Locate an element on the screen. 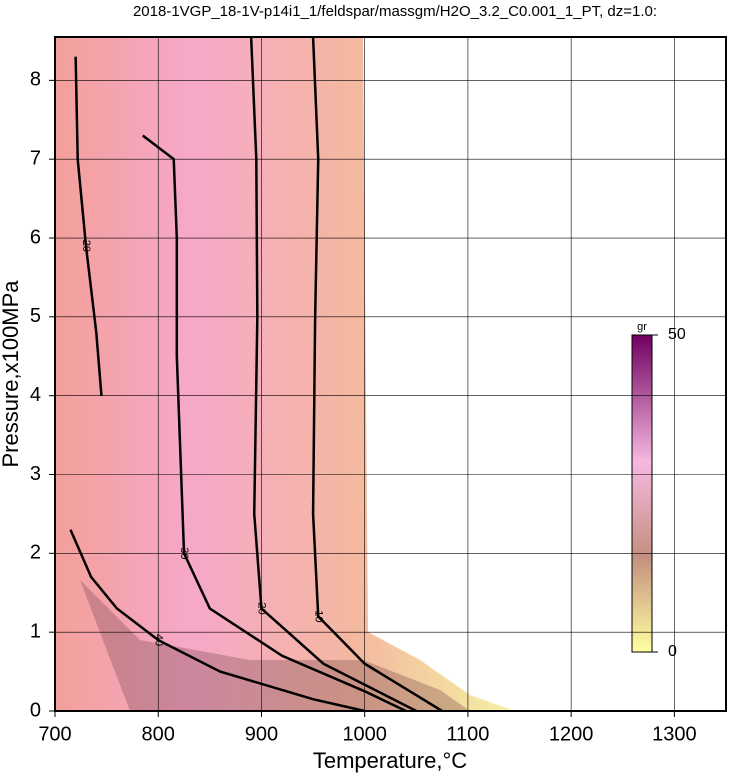 The height and width of the screenshot is (781, 734). y-tick-label: 1 is located at coordinates (35, 631).